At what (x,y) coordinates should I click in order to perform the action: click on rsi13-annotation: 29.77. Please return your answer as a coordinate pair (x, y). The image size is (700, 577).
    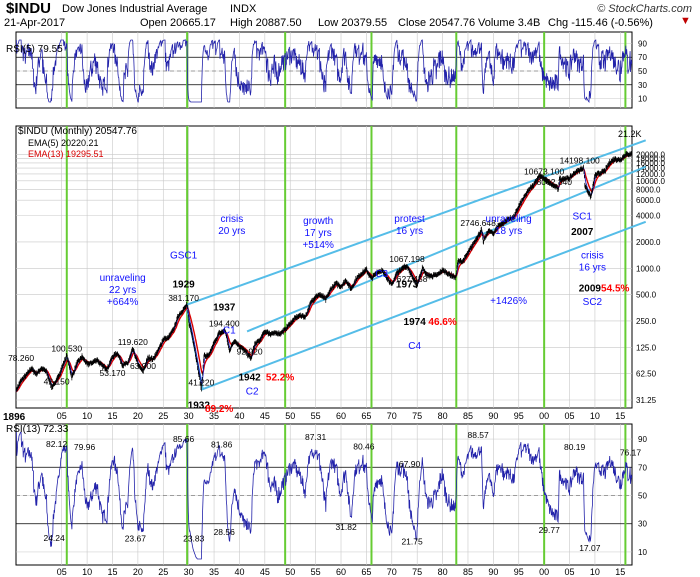
    Looking at the image, I should click on (550, 530).